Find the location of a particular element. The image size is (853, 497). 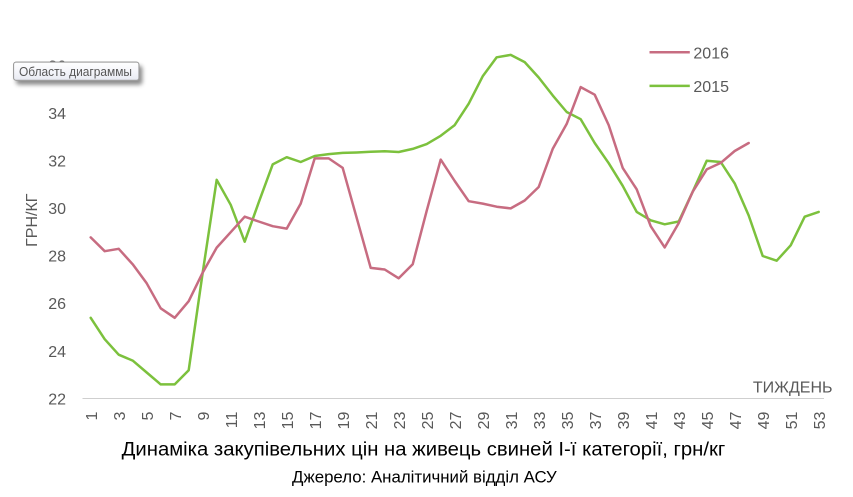

svg-text: 37 is located at coordinates (596, 420).